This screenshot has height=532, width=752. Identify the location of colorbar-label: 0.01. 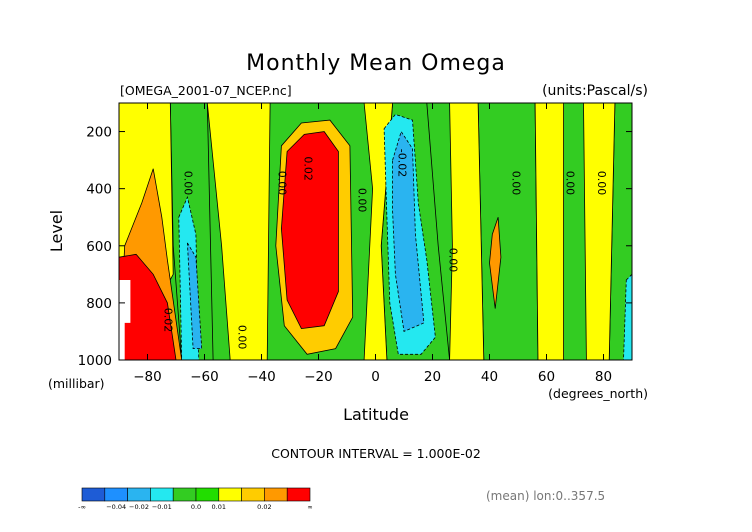
(219, 507).